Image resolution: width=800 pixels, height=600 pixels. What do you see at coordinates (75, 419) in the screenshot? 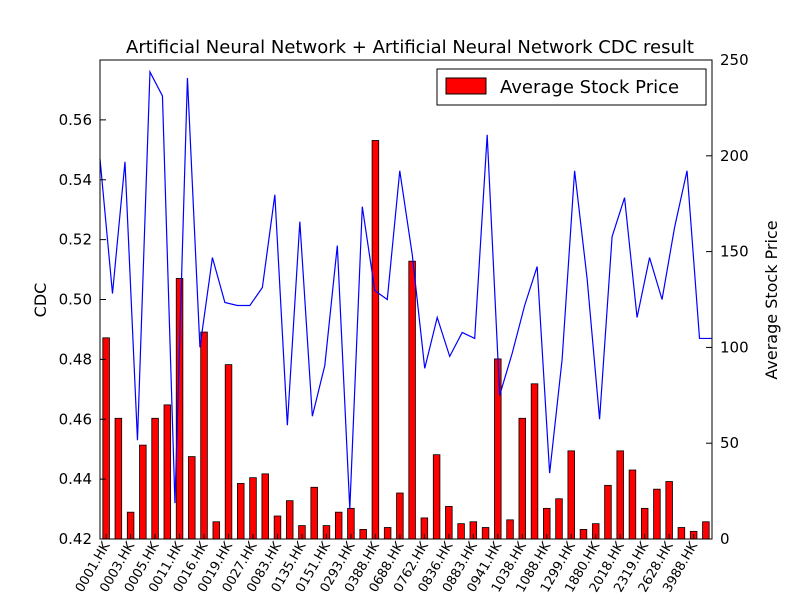
I see `left-tick-label: 0.46` at bounding box center [75, 419].